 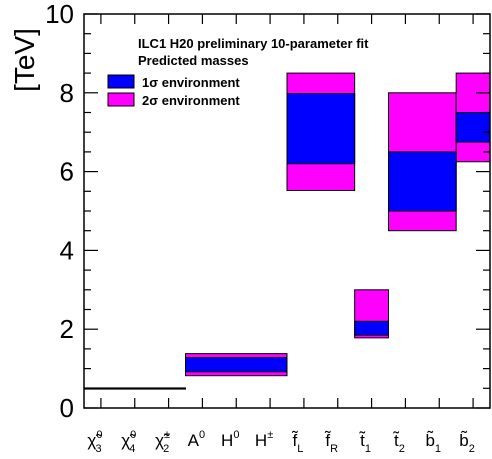 I want to click on x-tick-label: χ̃0 3, so click(x=94, y=442).